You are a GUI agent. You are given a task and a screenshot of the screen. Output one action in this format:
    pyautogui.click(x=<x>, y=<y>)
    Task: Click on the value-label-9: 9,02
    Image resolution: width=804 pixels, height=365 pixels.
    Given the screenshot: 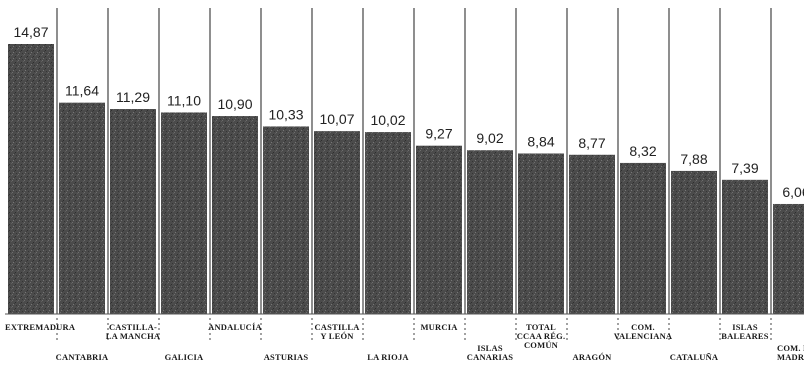 What is the action you would take?
    pyautogui.click(x=489, y=138)
    